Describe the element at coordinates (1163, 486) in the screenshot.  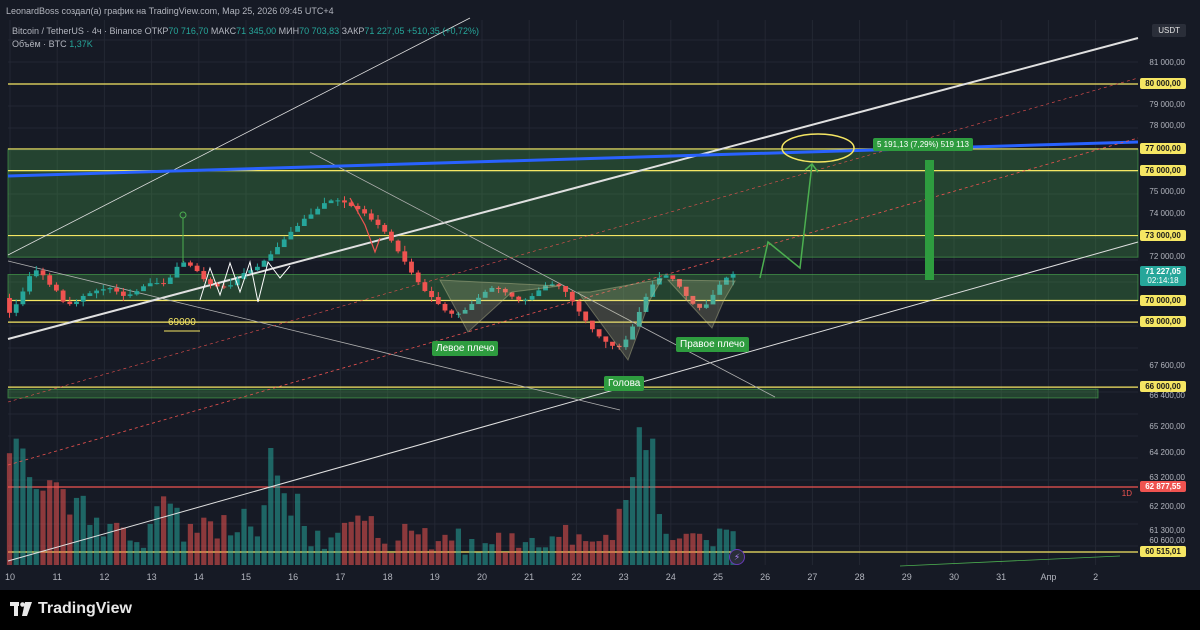
I see `price-level-tag: 62 877,55` at that location.